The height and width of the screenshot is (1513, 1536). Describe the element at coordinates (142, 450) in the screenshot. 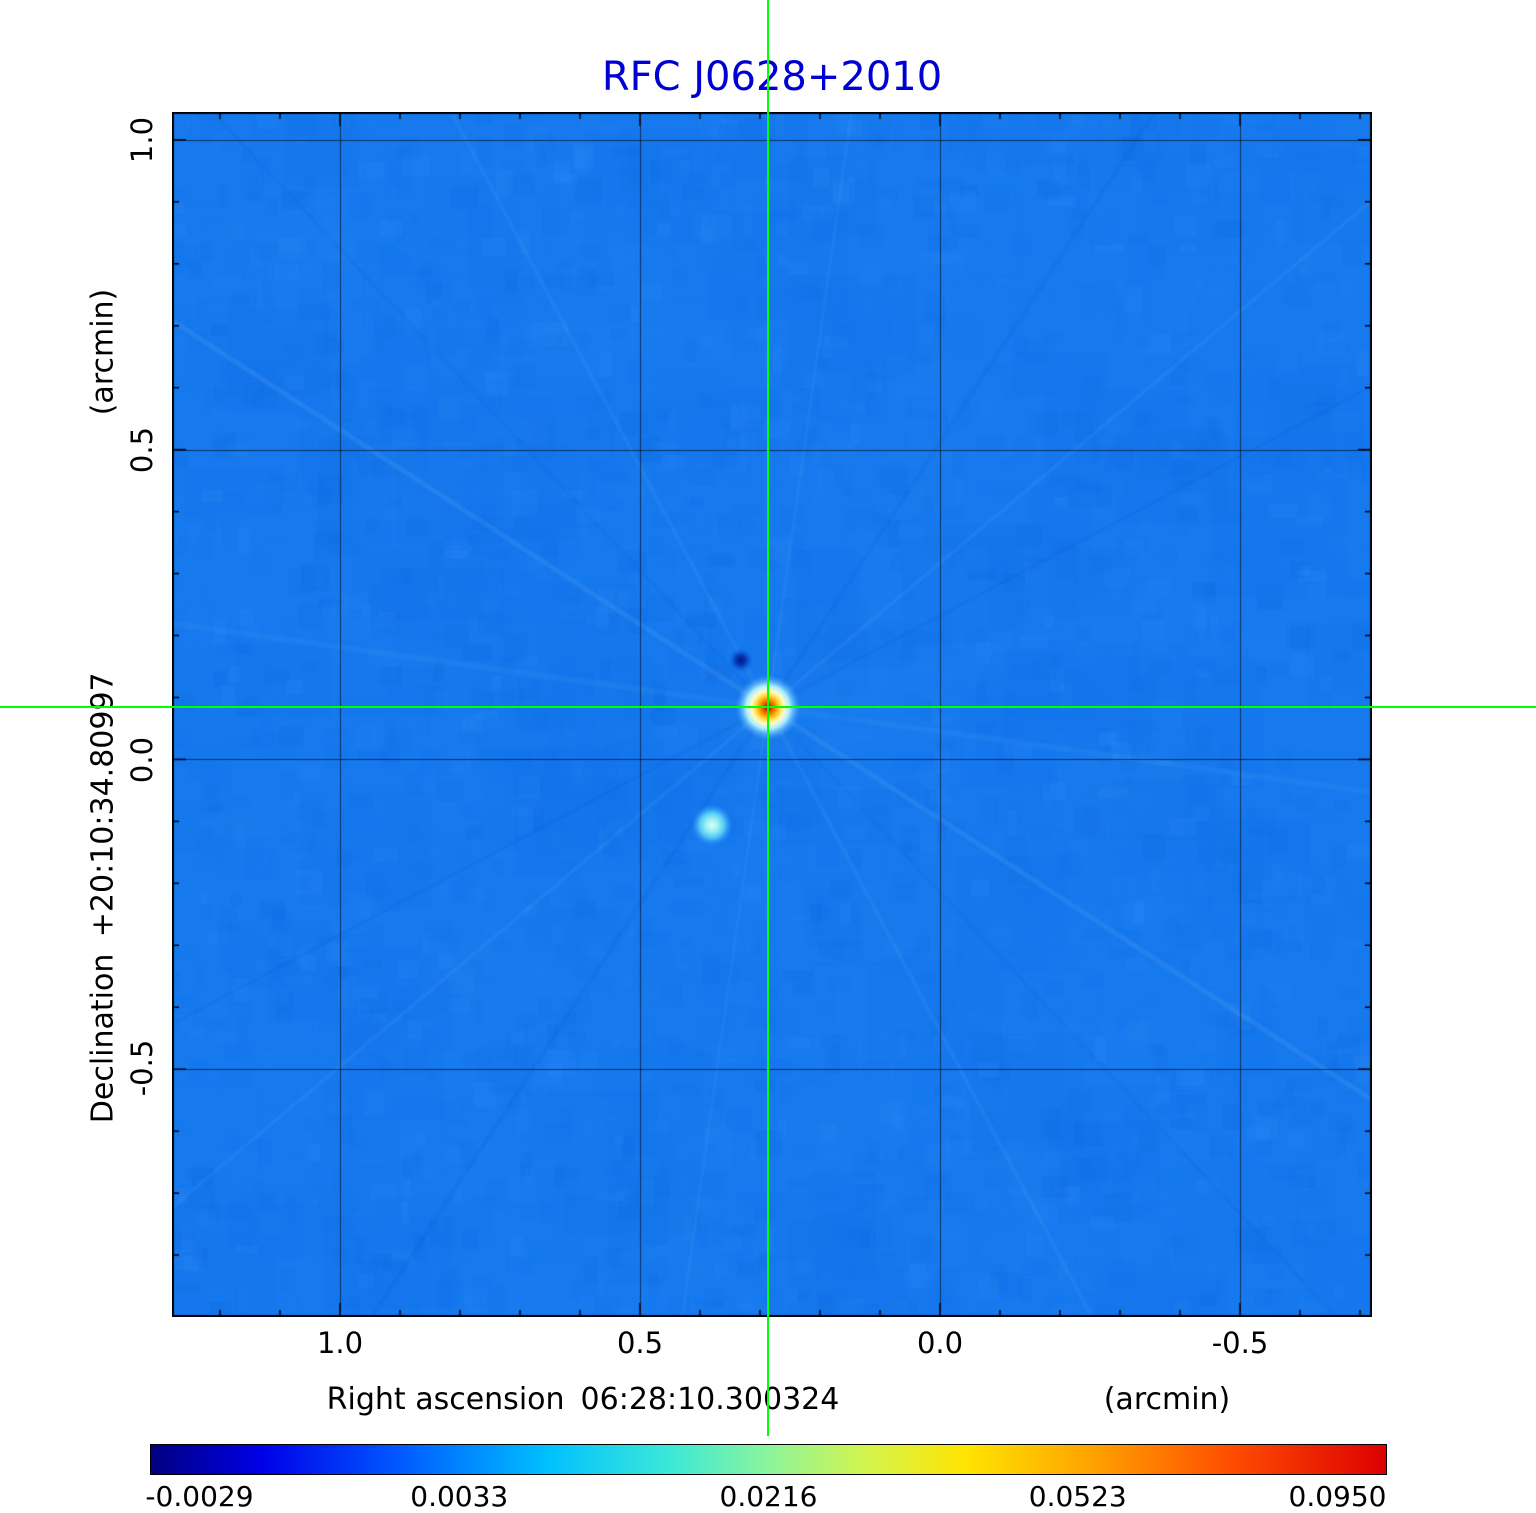

I see `y-tick-2: 0.5` at that location.